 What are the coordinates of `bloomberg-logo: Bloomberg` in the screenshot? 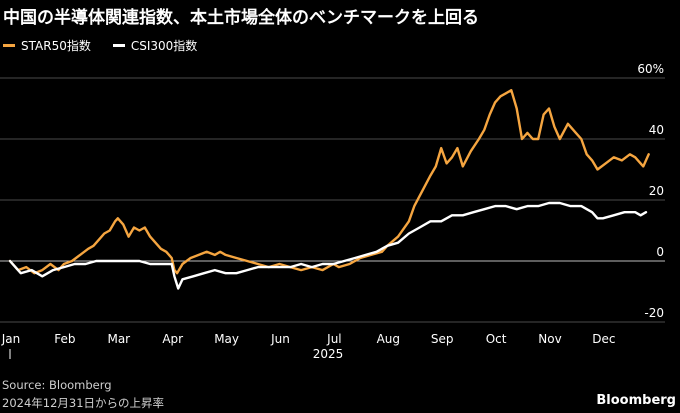 It's located at (636, 400).